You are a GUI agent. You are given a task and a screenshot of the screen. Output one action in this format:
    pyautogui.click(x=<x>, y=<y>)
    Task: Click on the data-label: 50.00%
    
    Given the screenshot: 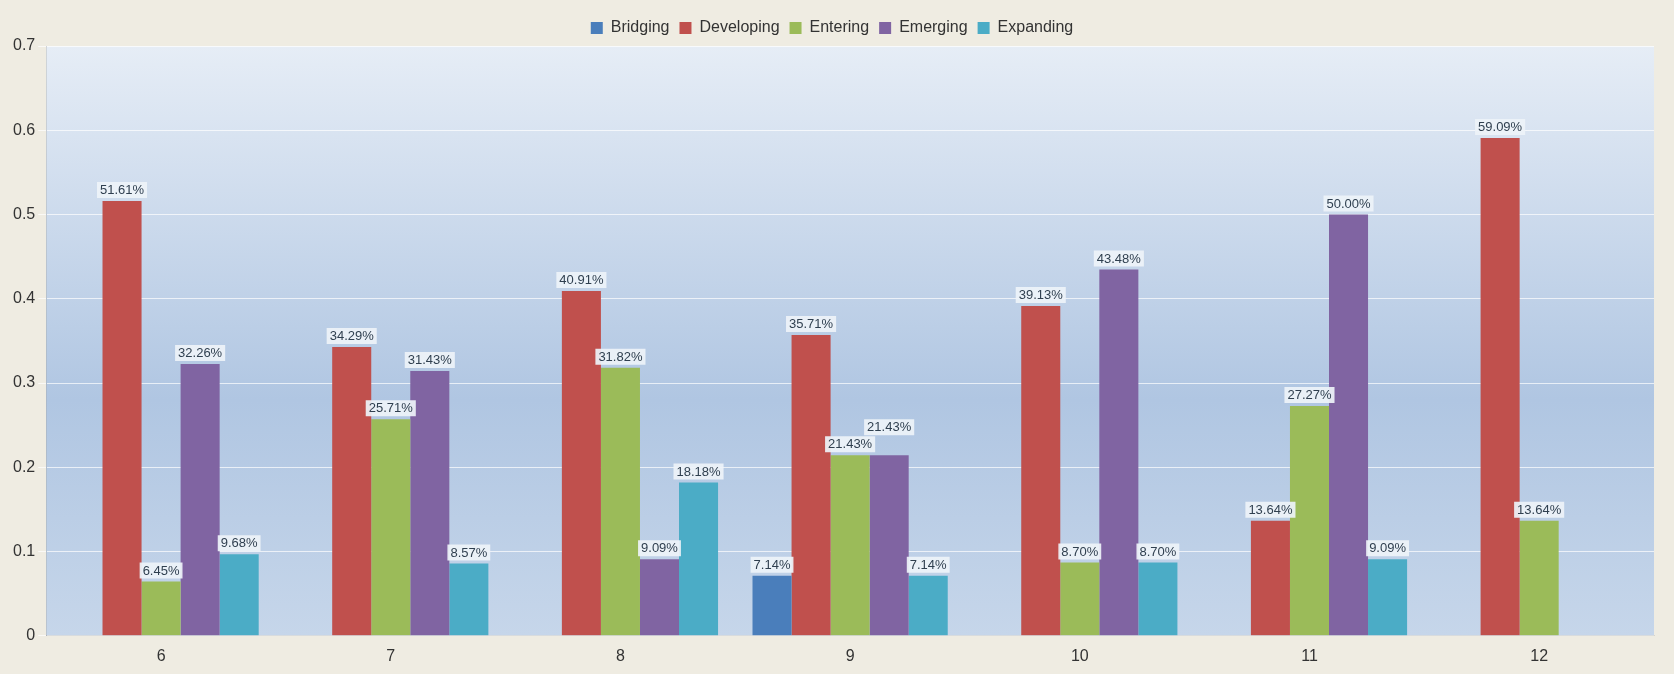 What is the action you would take?
    pyautogui.click(x=1349, y=203)
    